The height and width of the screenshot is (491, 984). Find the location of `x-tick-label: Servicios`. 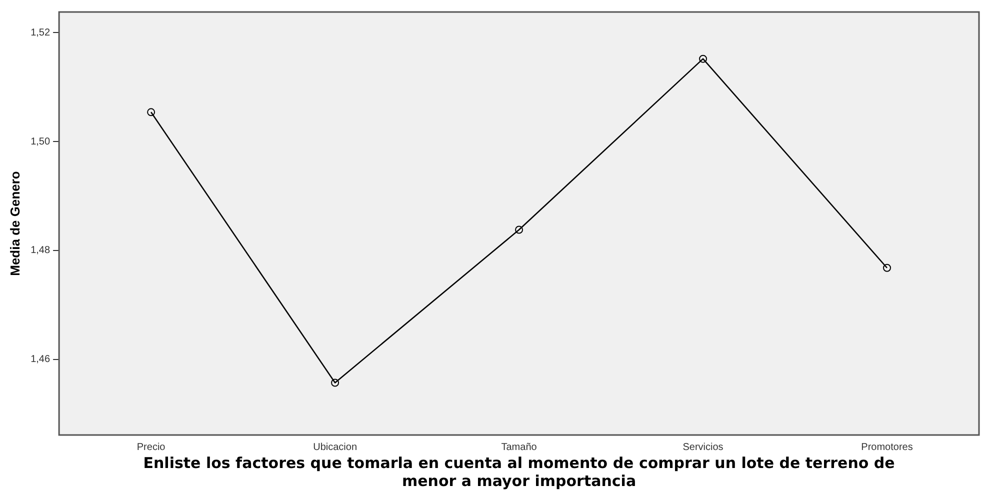

x-tick-label: Servicios is located at coordinates (703, 447).